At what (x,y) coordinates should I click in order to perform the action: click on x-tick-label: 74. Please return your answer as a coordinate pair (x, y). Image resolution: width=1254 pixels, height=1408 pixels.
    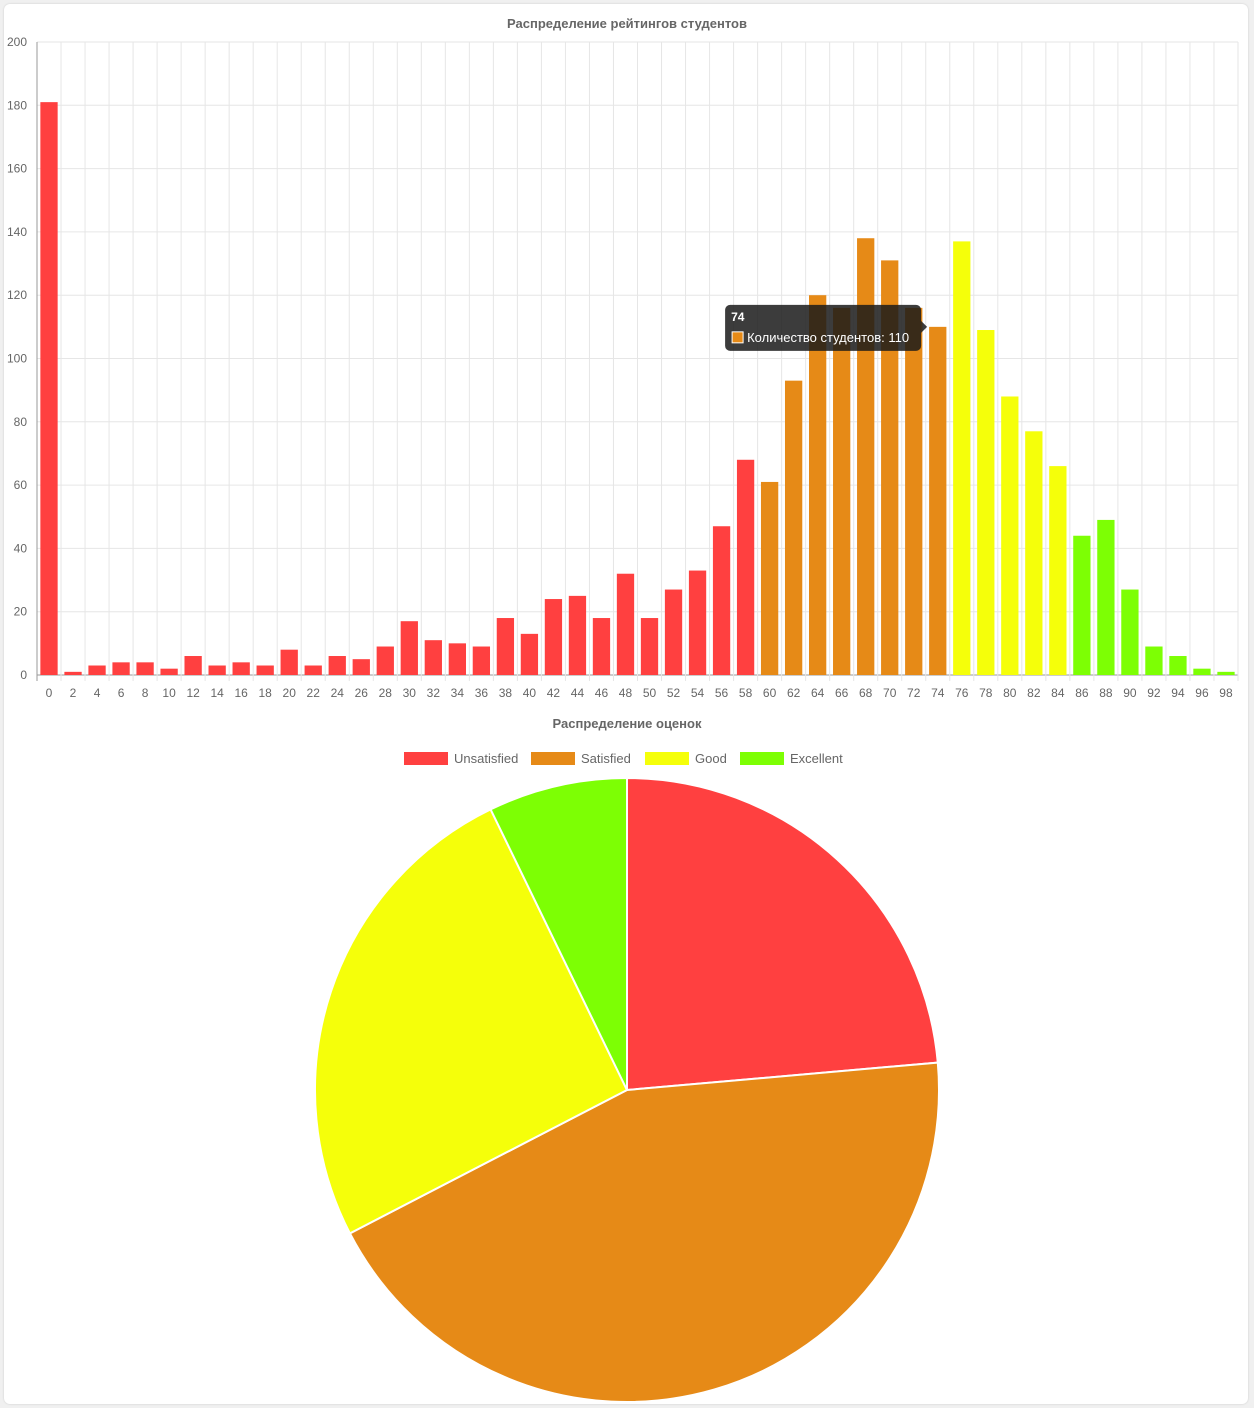
    Looking at the image, I should click on (938, 693).